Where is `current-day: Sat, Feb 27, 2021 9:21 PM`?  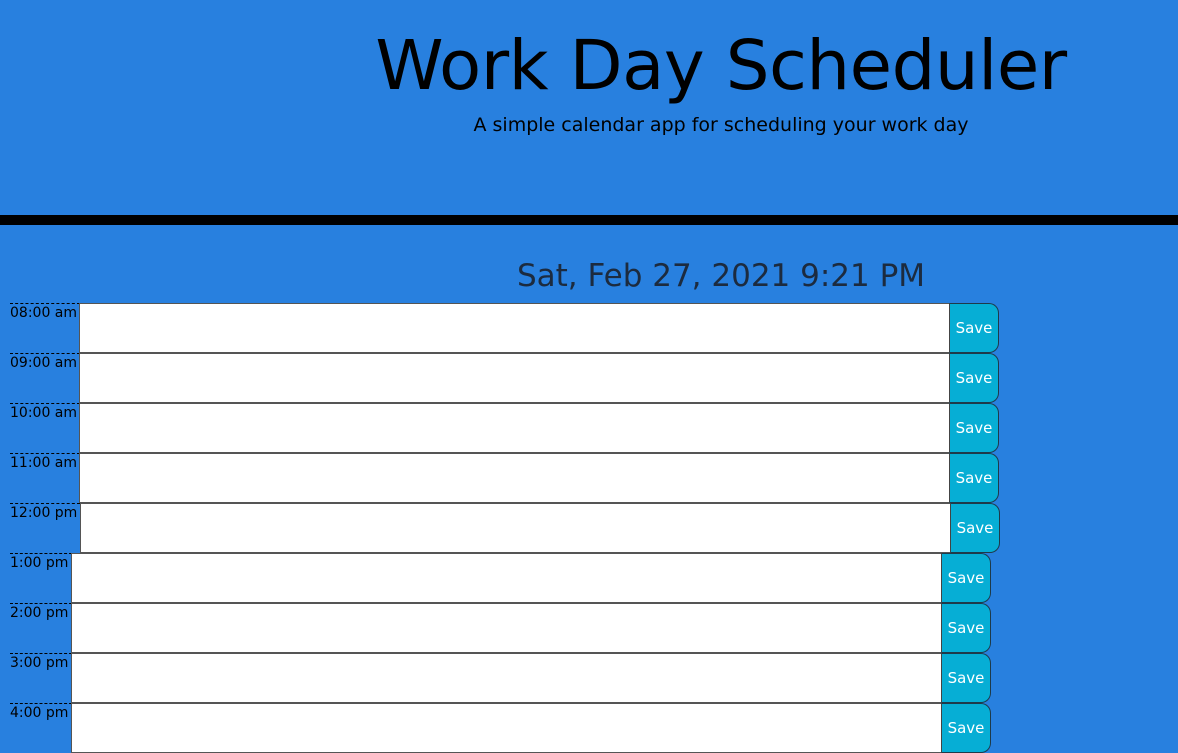 current-day: Sat, Feb 27, 2021 9:21 PM is located at coordinates (721, 276).